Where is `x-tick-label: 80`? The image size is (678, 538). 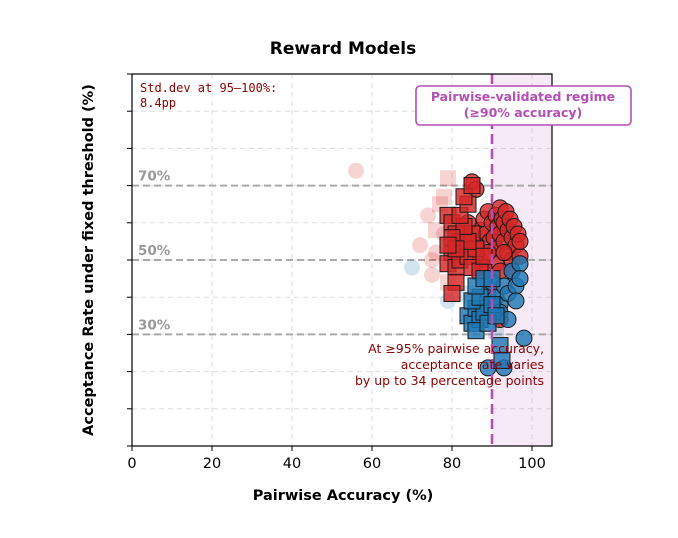
x-tick-label: 80 is located at coordinates (452, 464).